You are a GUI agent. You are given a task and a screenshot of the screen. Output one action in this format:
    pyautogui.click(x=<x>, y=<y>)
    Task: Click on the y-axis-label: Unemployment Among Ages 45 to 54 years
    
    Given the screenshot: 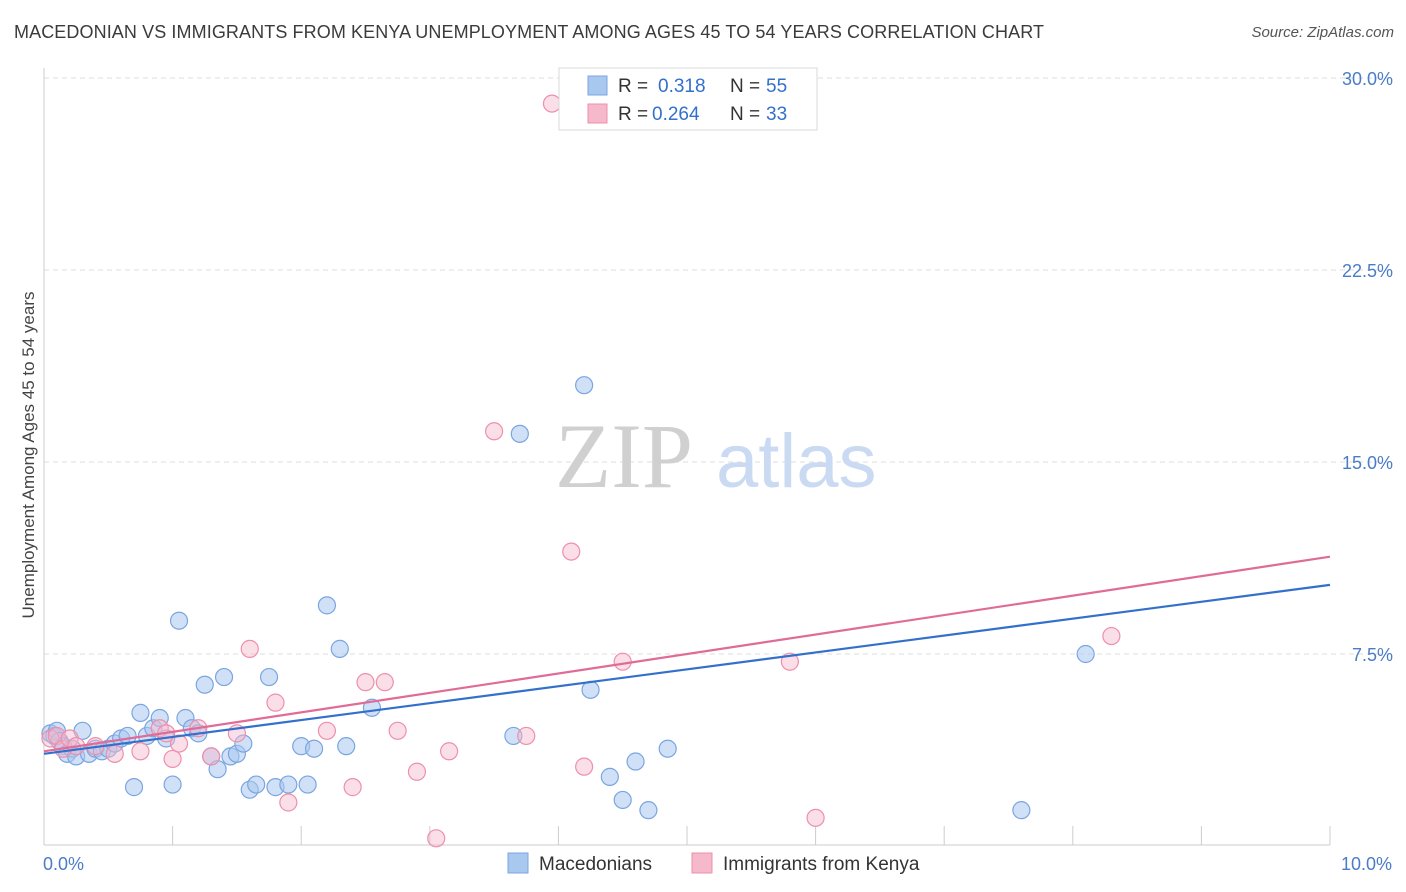 What is the action you would take?
    pyautogui.click(x=28, y=455)
    